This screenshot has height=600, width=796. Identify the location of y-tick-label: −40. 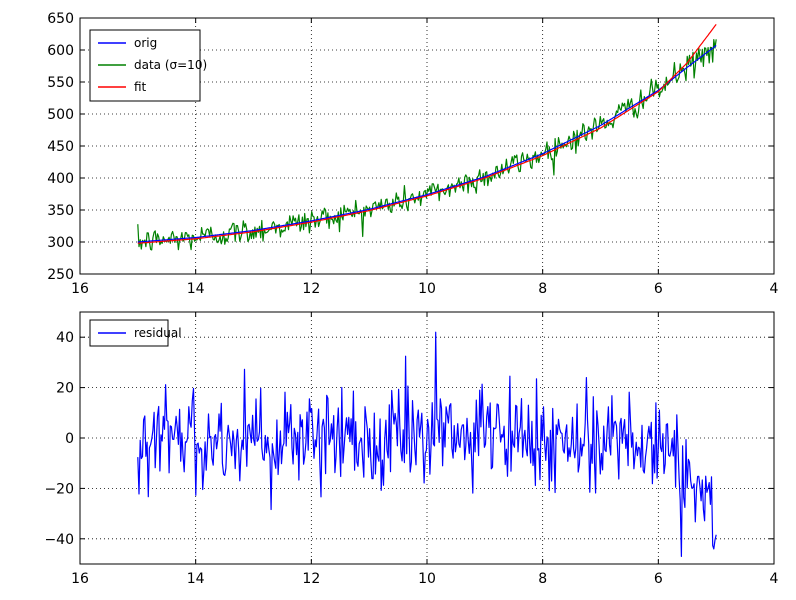
(59, 540).